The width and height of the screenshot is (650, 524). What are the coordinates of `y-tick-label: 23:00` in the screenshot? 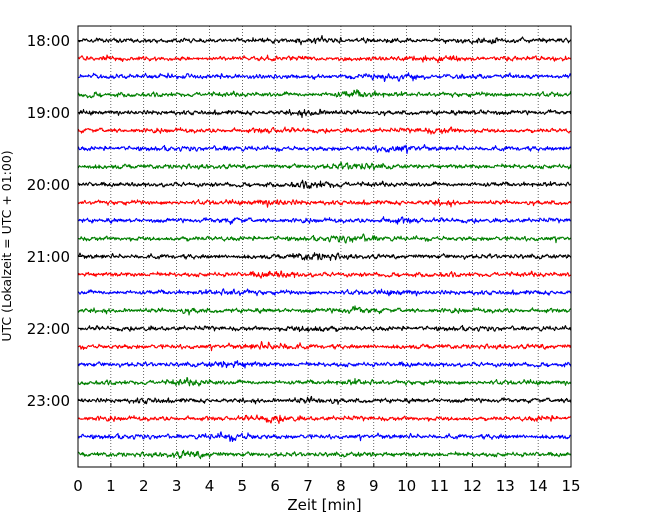 It's located at (48, 401).